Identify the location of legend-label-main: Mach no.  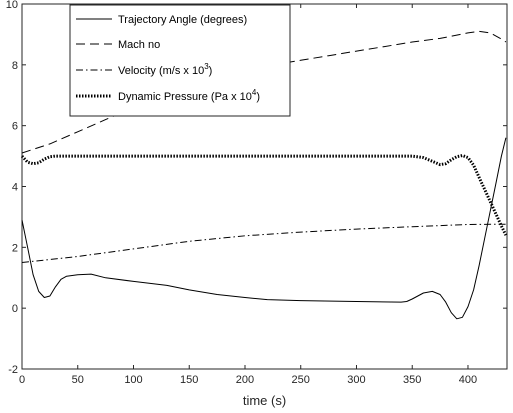
(139, 45).